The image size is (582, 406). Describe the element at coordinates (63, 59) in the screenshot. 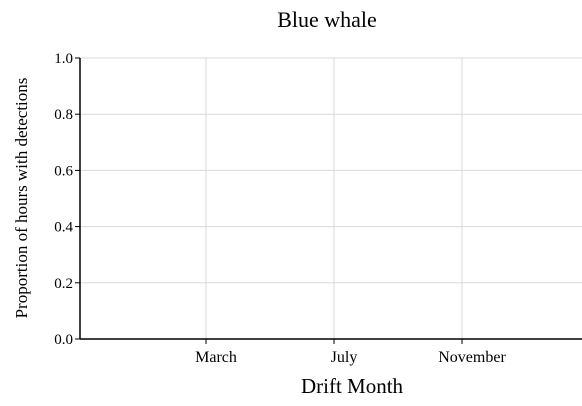

I see `y-tick-label: 1.0` at that location.